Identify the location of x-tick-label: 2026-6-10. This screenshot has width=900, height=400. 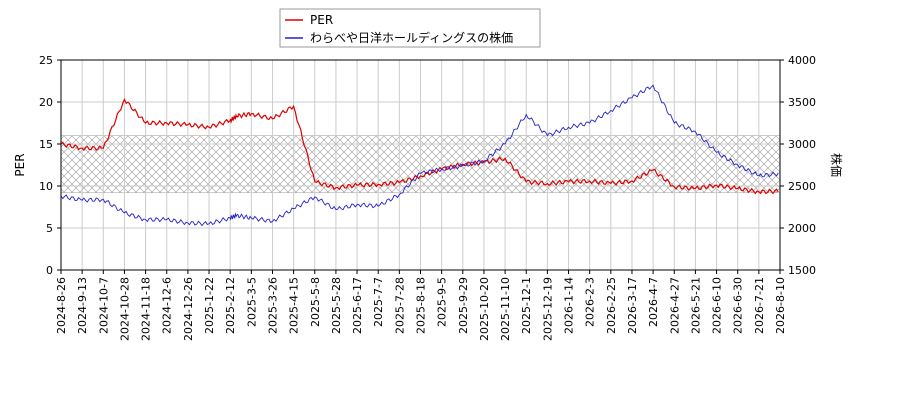
(717, 305).